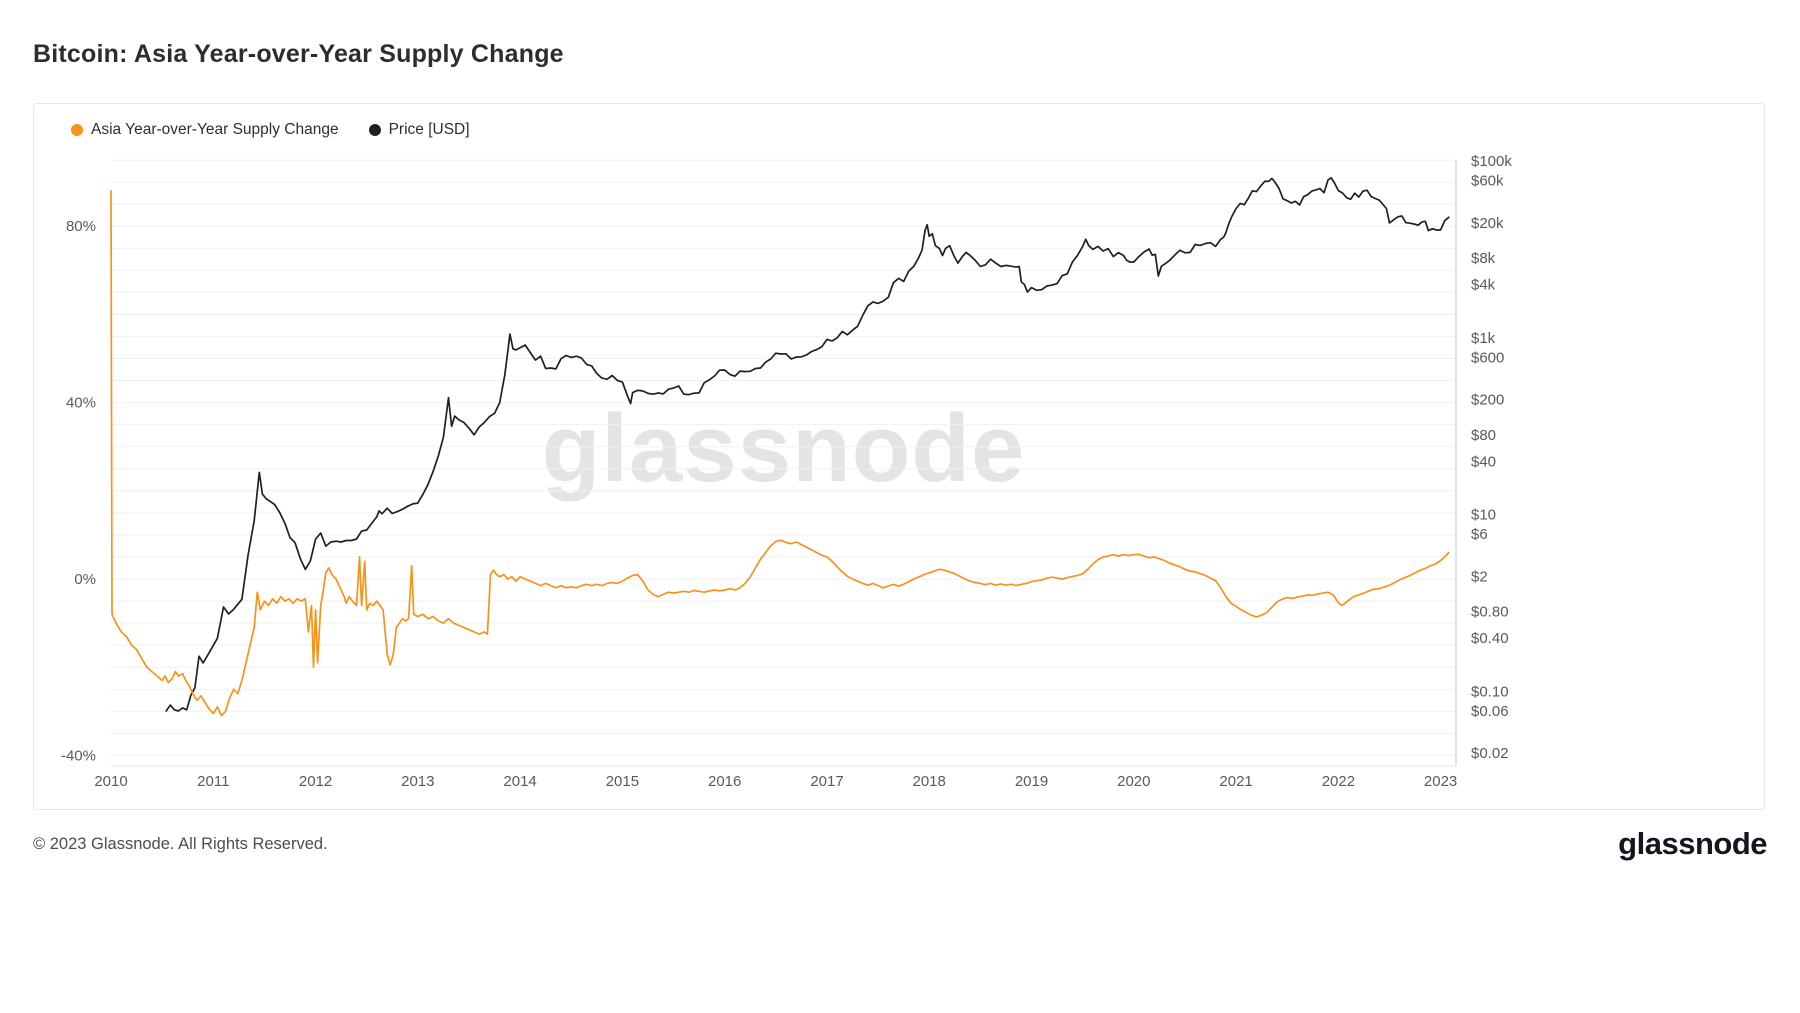  Describe the element at coordinates (1338, 781) in the screenshot. I see `x-axis-tick-label: 2022` at that location.